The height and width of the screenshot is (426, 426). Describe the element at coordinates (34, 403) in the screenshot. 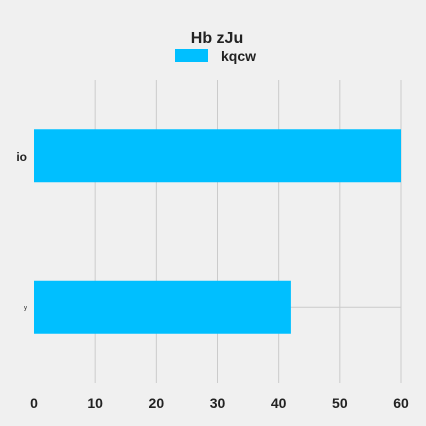

I see `x-tick-label-0: 0` at that location.